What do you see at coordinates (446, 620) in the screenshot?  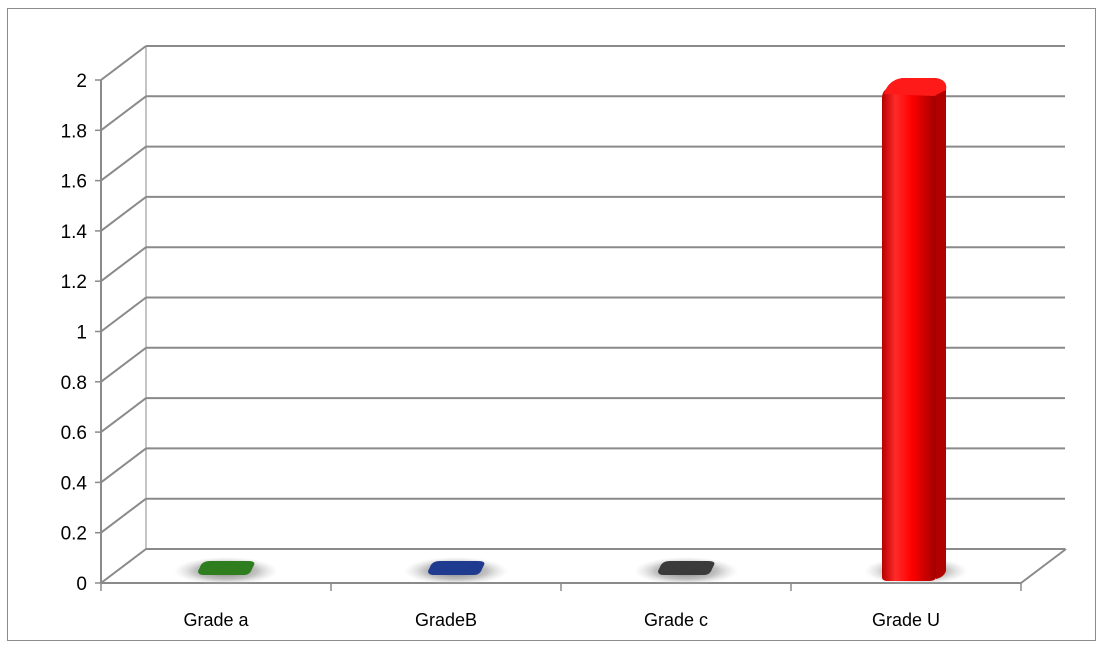 I see `x-tick-label: GradeB` at bounding box center [446, 620].